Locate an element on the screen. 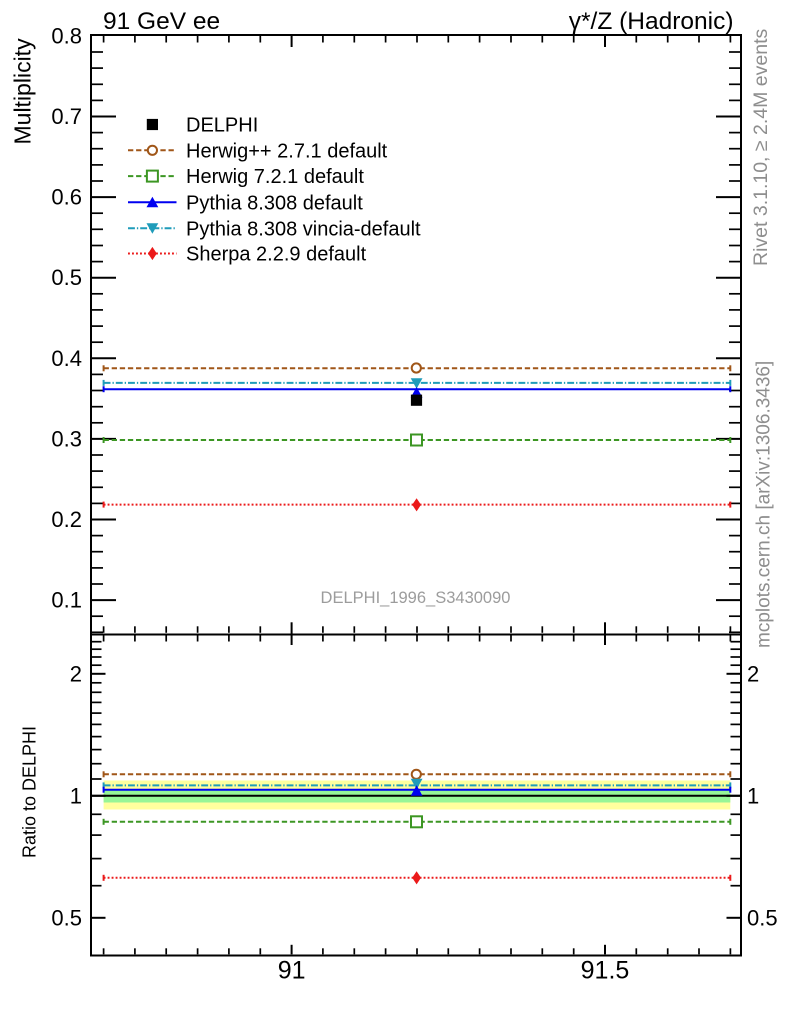 The height and width of the screenshot is (1024, 786). svg-text: 0.3 is located at coordinates (66, 438).